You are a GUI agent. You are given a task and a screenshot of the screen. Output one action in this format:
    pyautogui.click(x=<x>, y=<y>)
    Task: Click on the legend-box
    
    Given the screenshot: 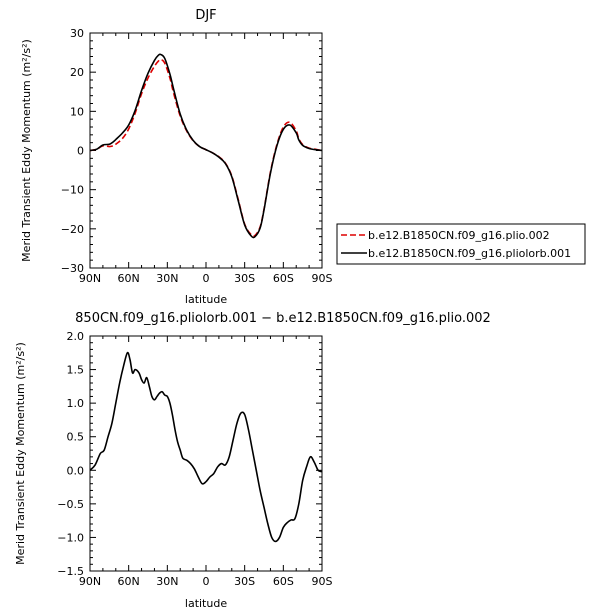 What is the action you would take?
    pyautogui.click(x=461, y=244)
    